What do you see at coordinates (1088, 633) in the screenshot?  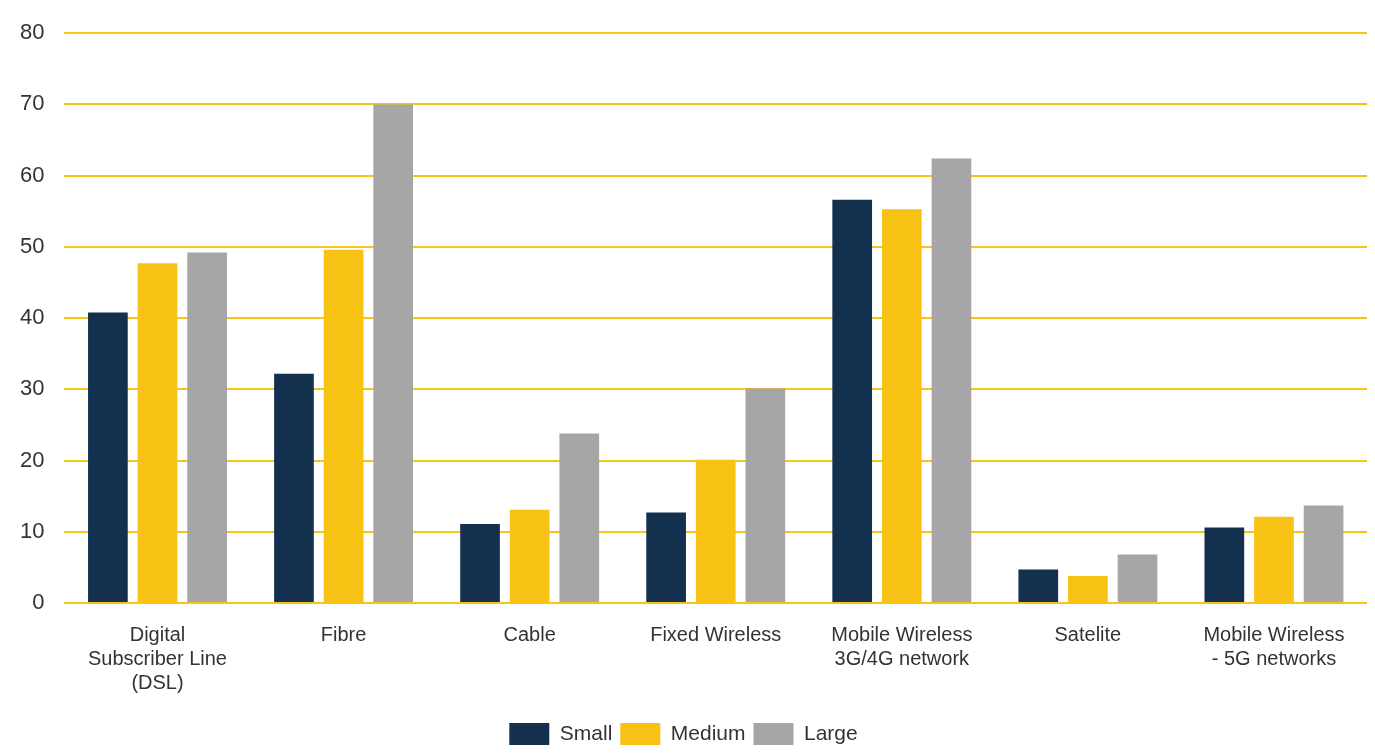 I see `x-tick-label: Satelite` at bounding box center [1088, 633].